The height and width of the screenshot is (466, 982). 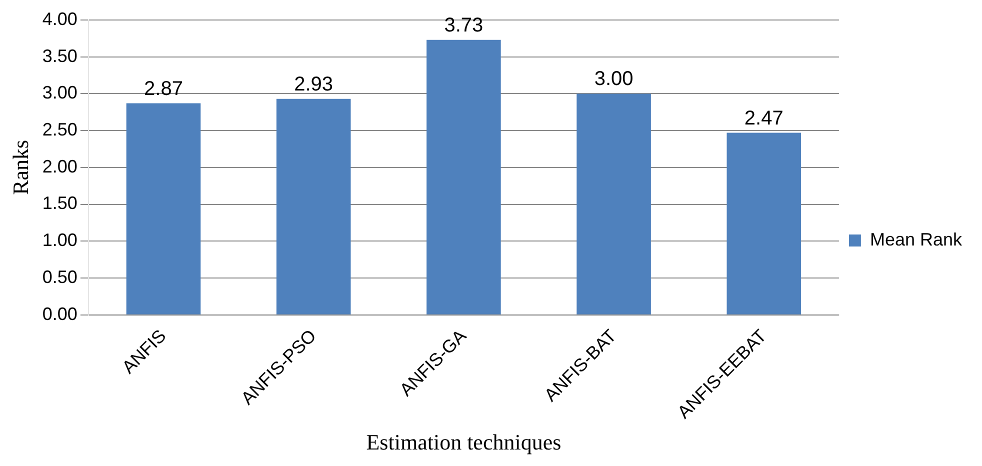 What do you see at coordinates (764, 118) in the screenshot?
I see `text: 2.47` at bounding box center [764, 118].